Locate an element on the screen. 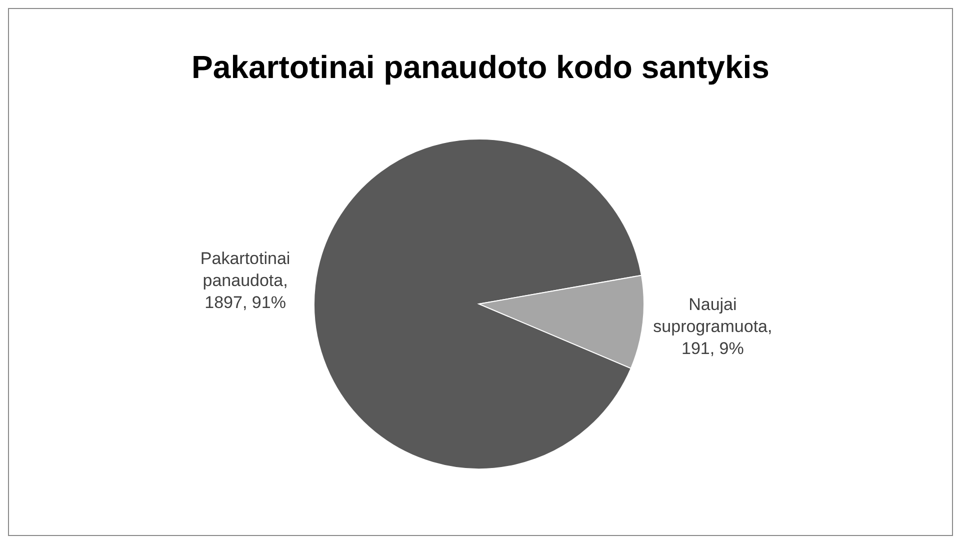  slice-label: Pakartotinai panaudota, 1897, 91% is located at coordinates (245, 280).